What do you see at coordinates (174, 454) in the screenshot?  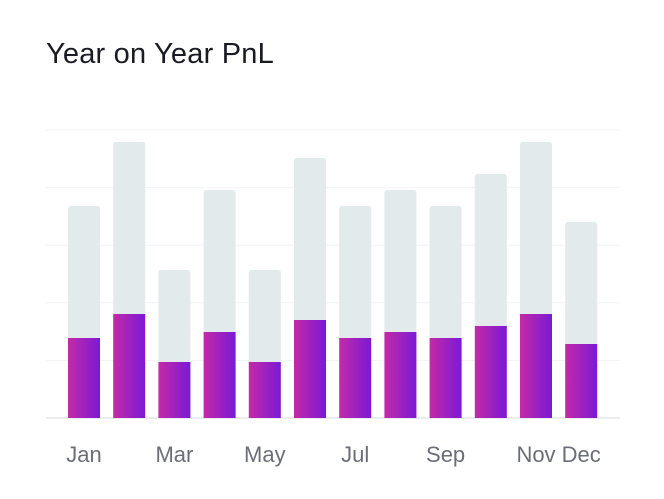 I see `tick-label-mar: Mar` at bounding box center [174, 454].